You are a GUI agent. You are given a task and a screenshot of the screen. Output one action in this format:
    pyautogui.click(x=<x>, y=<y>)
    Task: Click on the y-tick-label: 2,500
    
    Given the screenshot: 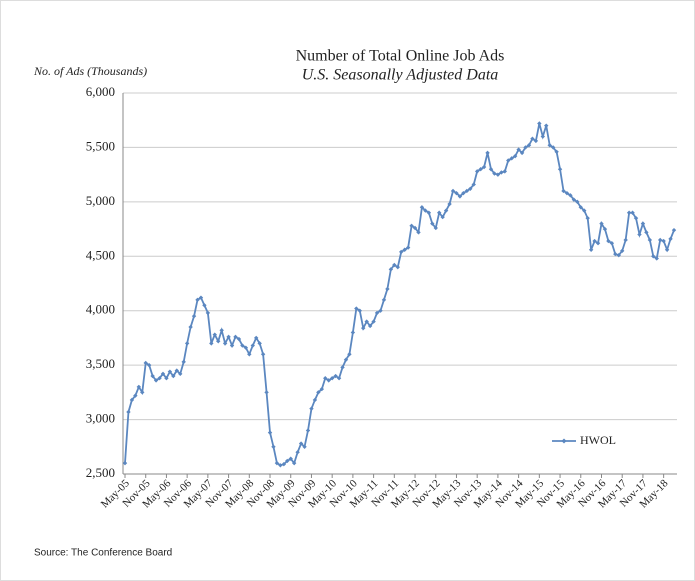 What is the action you would take?
    pyautogui.click(x=100, y=472)
    